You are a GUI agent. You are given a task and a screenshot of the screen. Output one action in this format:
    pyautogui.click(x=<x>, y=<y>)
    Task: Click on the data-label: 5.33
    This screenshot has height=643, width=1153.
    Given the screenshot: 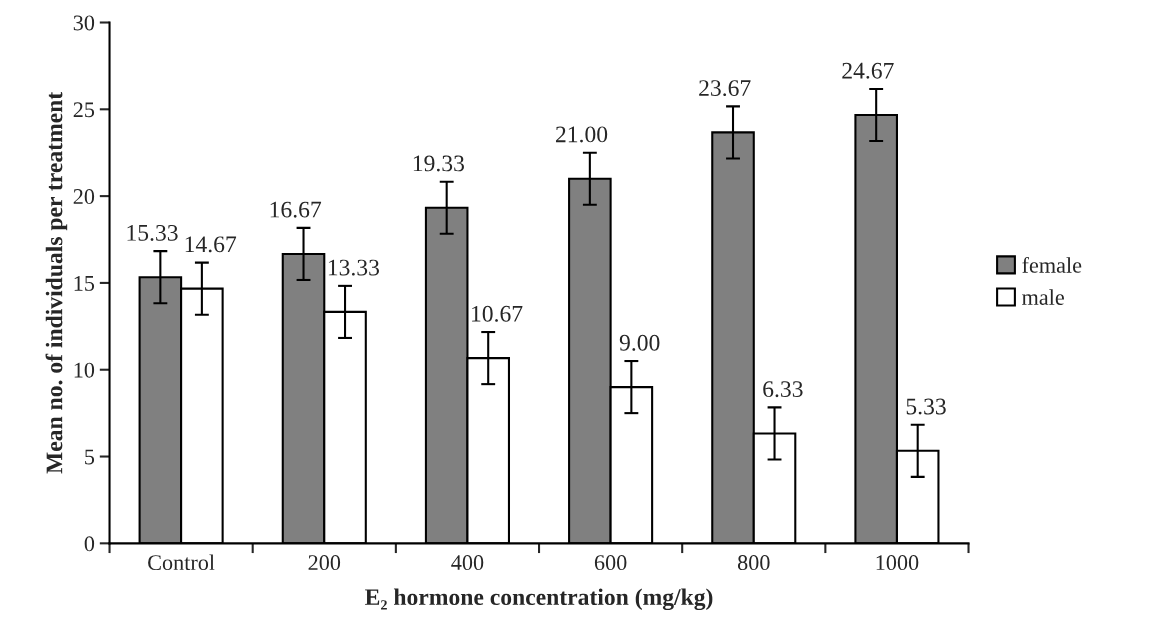 What is the action you would take?
    pyautogui.click(x=926, y=406)
    